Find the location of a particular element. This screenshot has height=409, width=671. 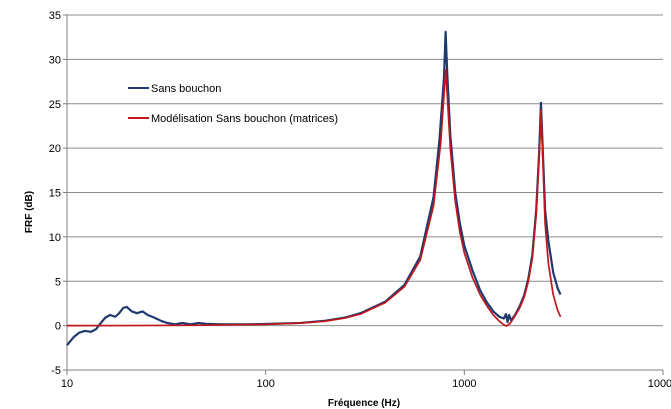

y-tick-label: 25 is located at coordinates (55, 105).